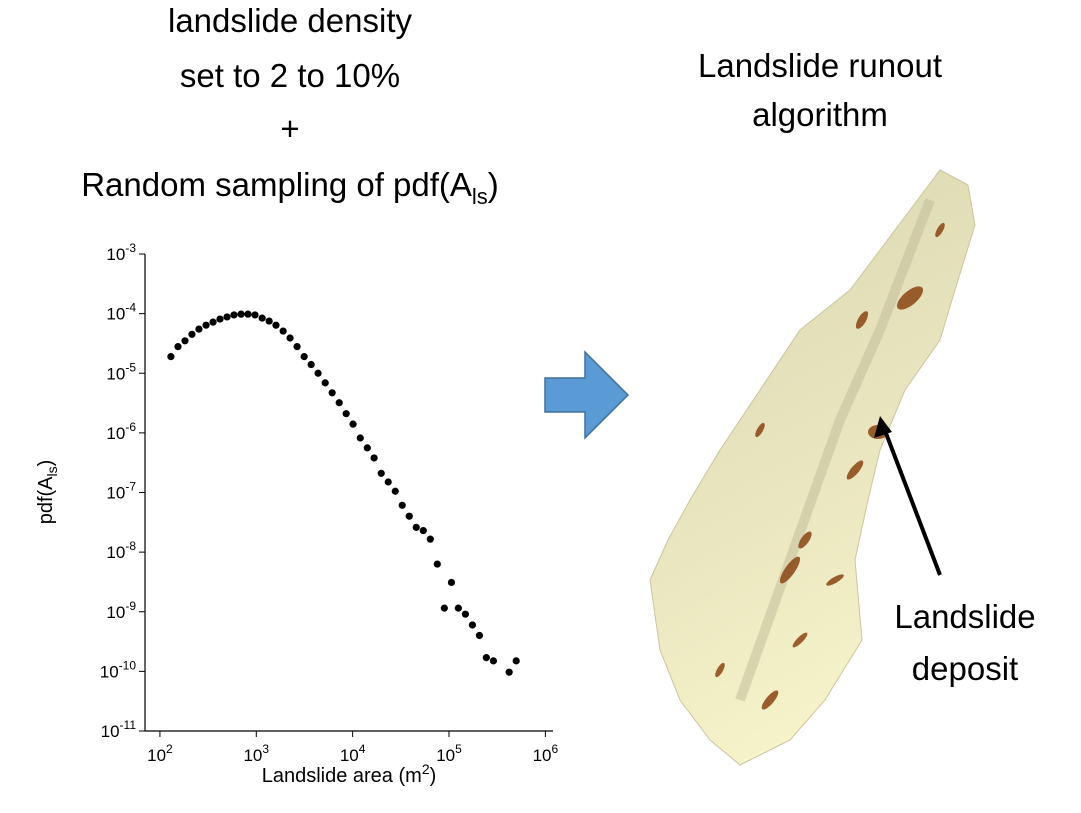  I want to click on tick-exp: 4, so click(362, 749).